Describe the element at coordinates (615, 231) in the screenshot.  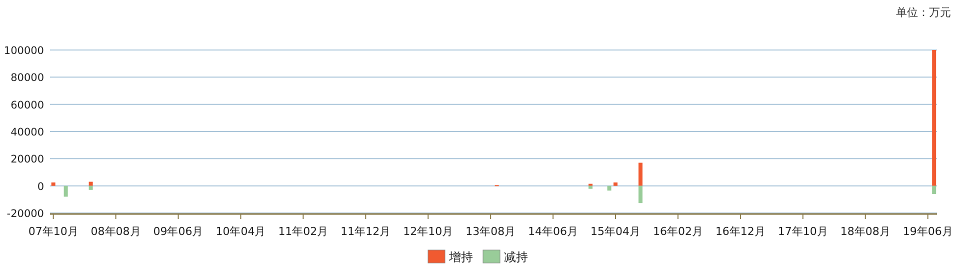
I see `x-tick-label: 15年04月` at that location.